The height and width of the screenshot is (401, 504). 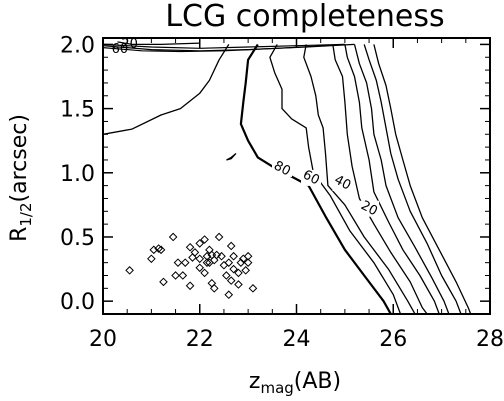 I want to click on y-tick-label-4: 2.0, so click(x=77, y=45).